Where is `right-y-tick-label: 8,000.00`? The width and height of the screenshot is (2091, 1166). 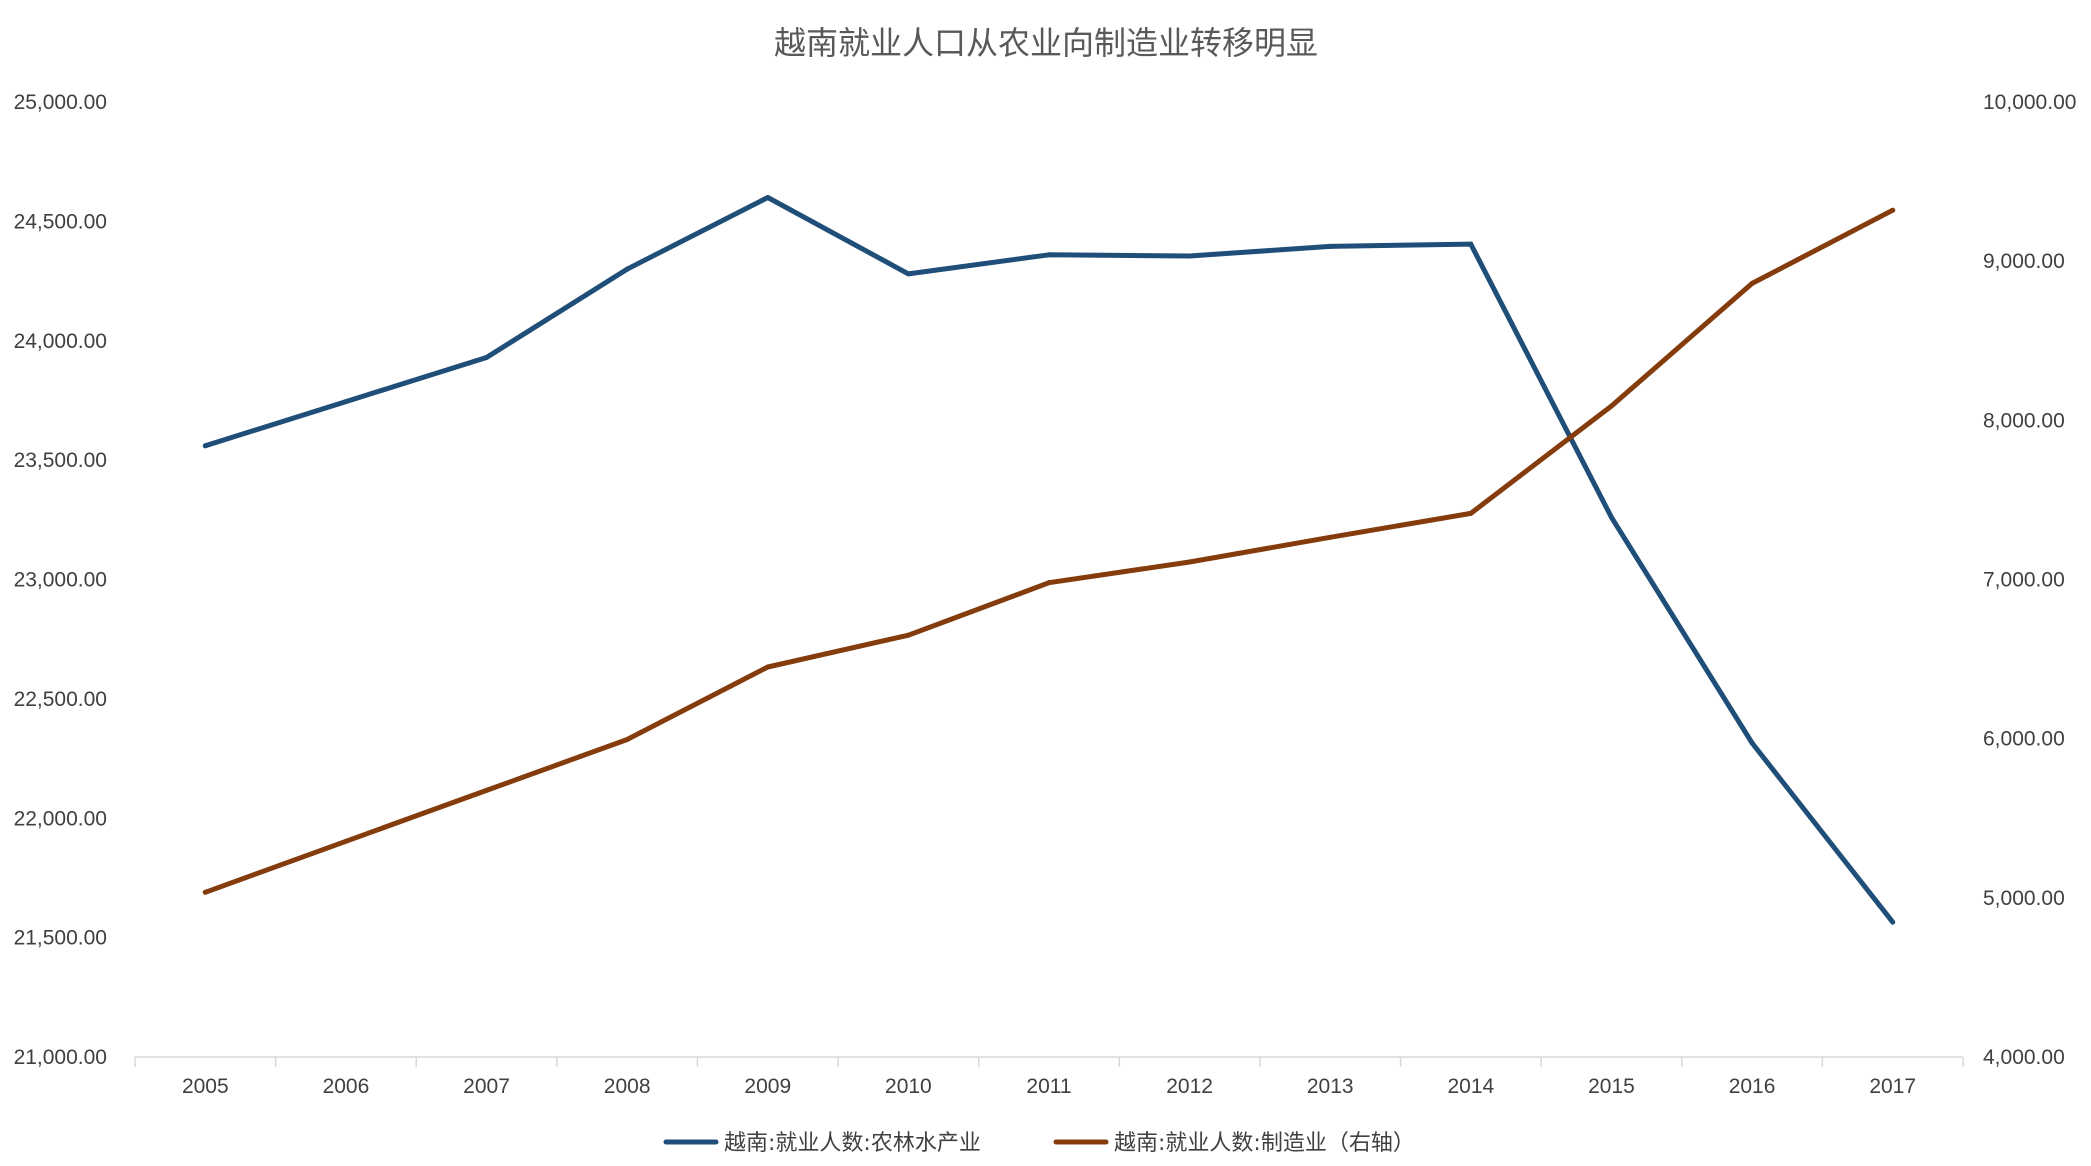 right-y-tick-label: 8,000.00 is located at coordinates (2024, 420).